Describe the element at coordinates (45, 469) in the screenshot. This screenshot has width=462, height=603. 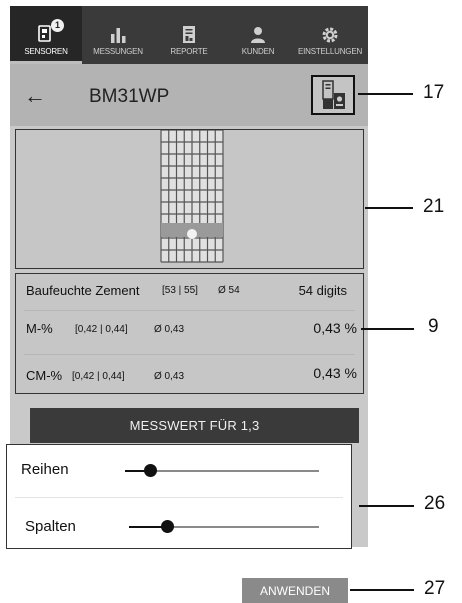
I see `rows-label: Reihen` at that location.